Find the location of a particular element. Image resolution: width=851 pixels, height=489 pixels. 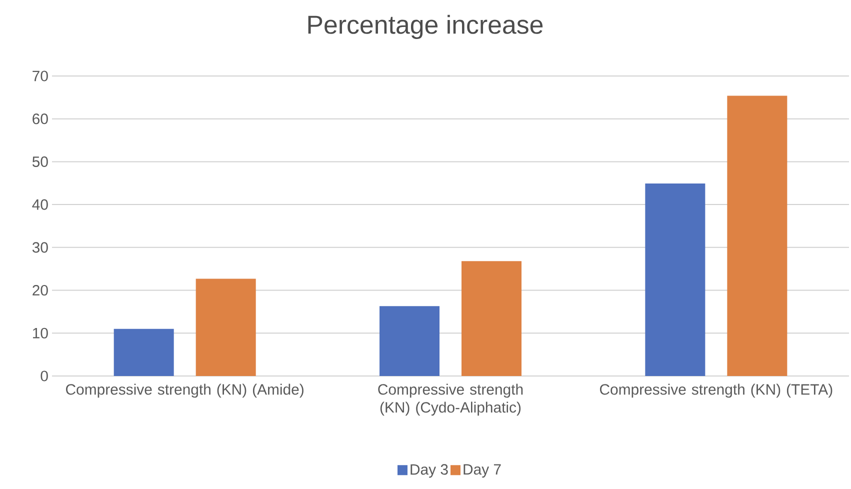

y-tick-label: 60 is located at coordinates (40, 119).